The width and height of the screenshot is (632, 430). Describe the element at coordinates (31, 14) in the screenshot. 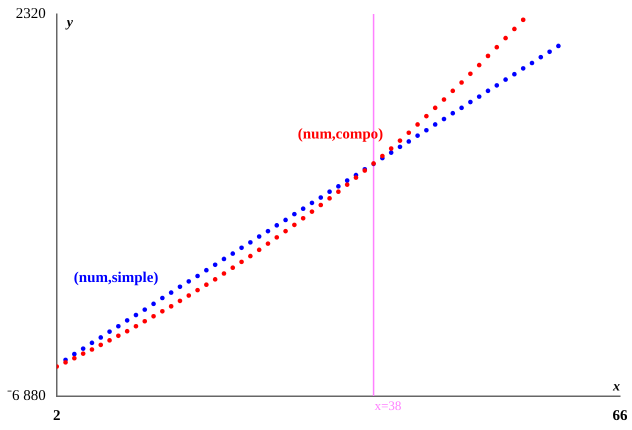

I see `y-tick-label: 2320` at that location.